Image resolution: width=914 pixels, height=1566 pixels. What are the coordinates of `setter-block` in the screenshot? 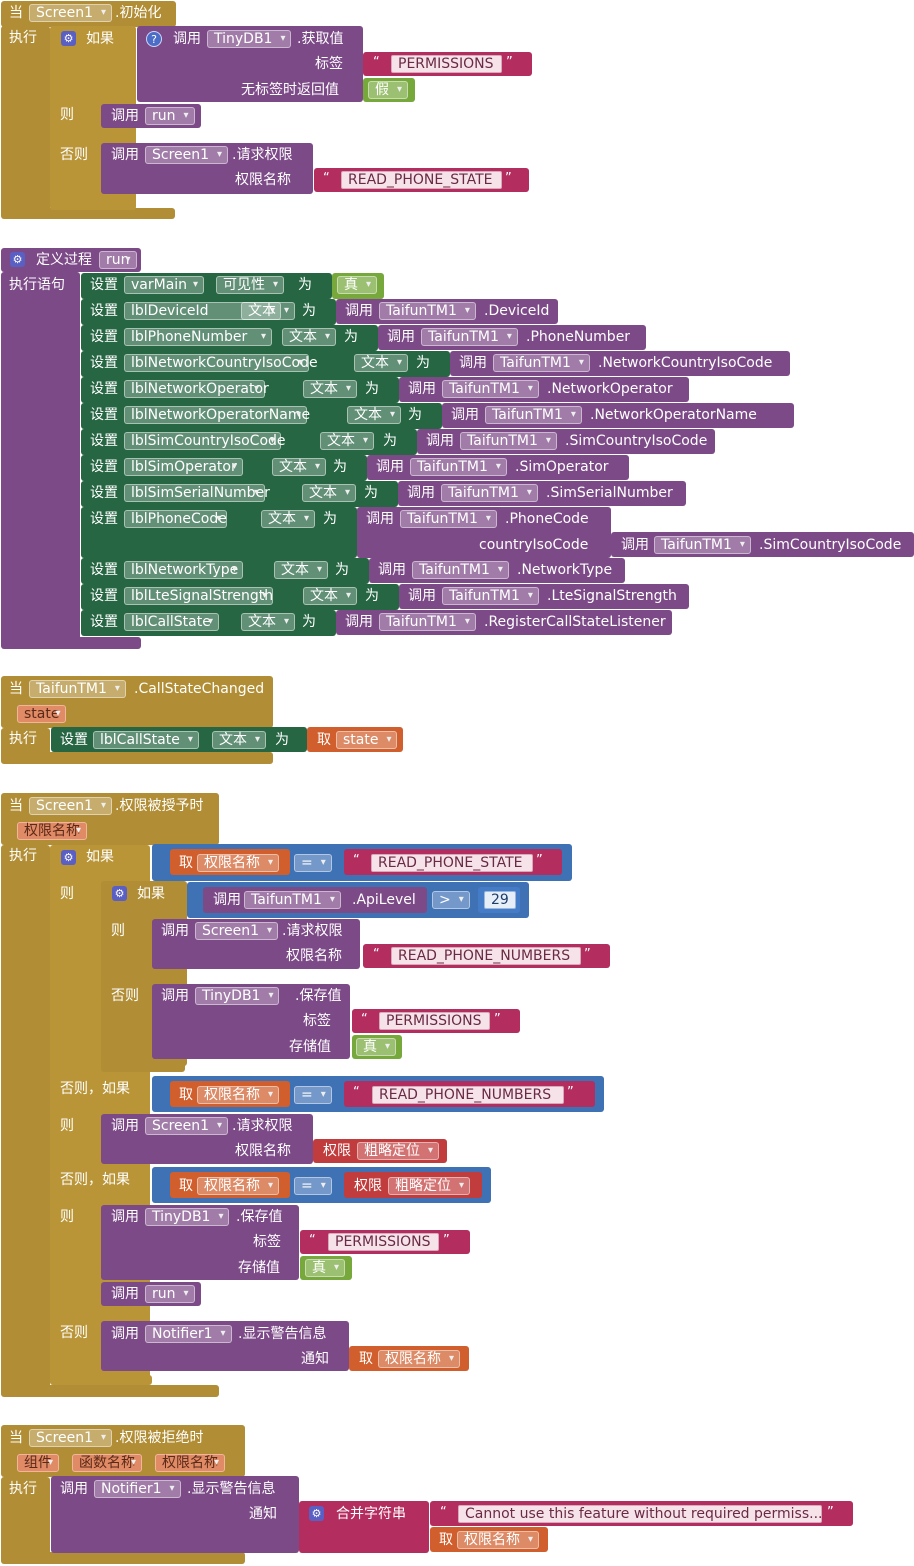 It's located at (206, 286).